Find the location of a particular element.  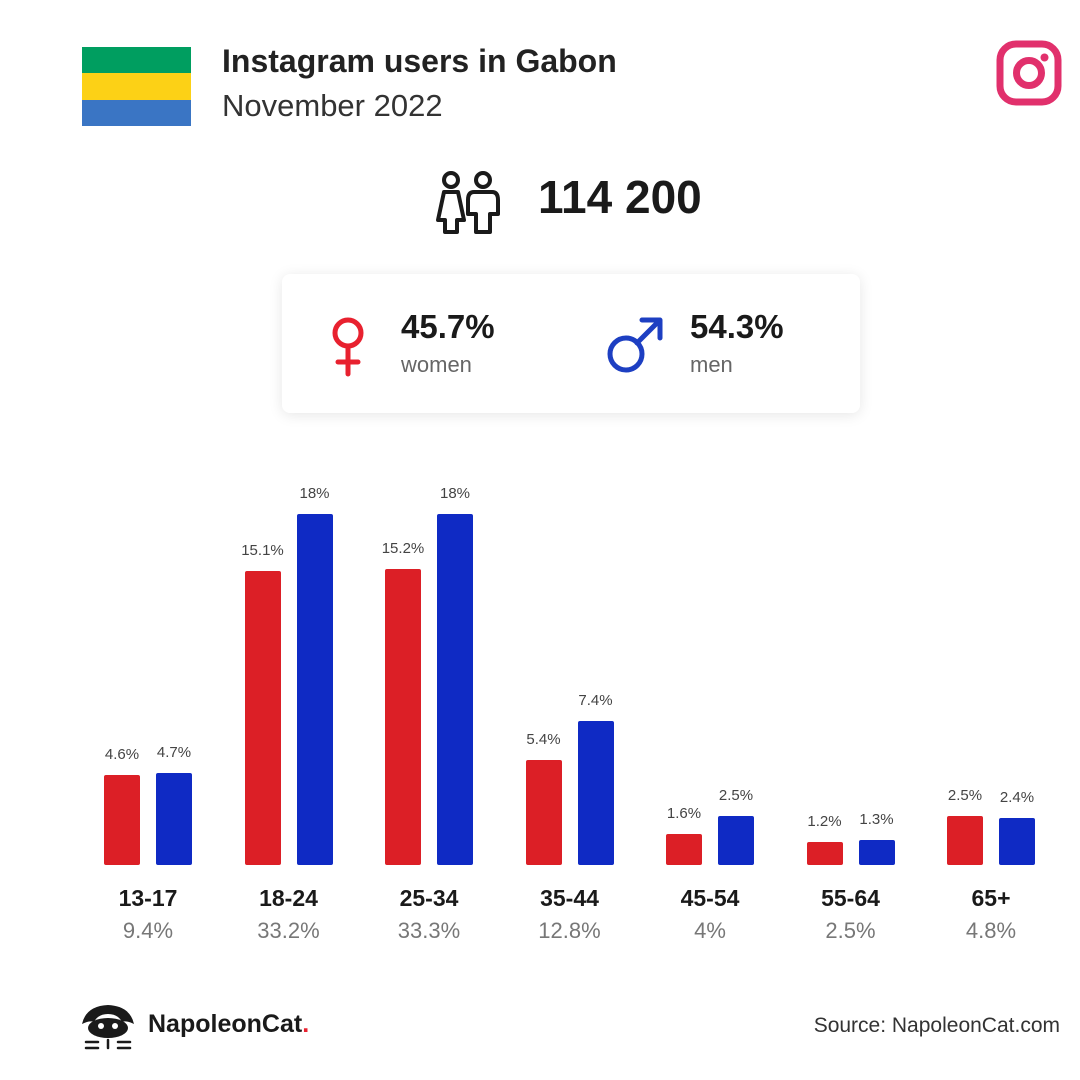

category-total-13-17: 9.4% is located at coordinates (148, 930).